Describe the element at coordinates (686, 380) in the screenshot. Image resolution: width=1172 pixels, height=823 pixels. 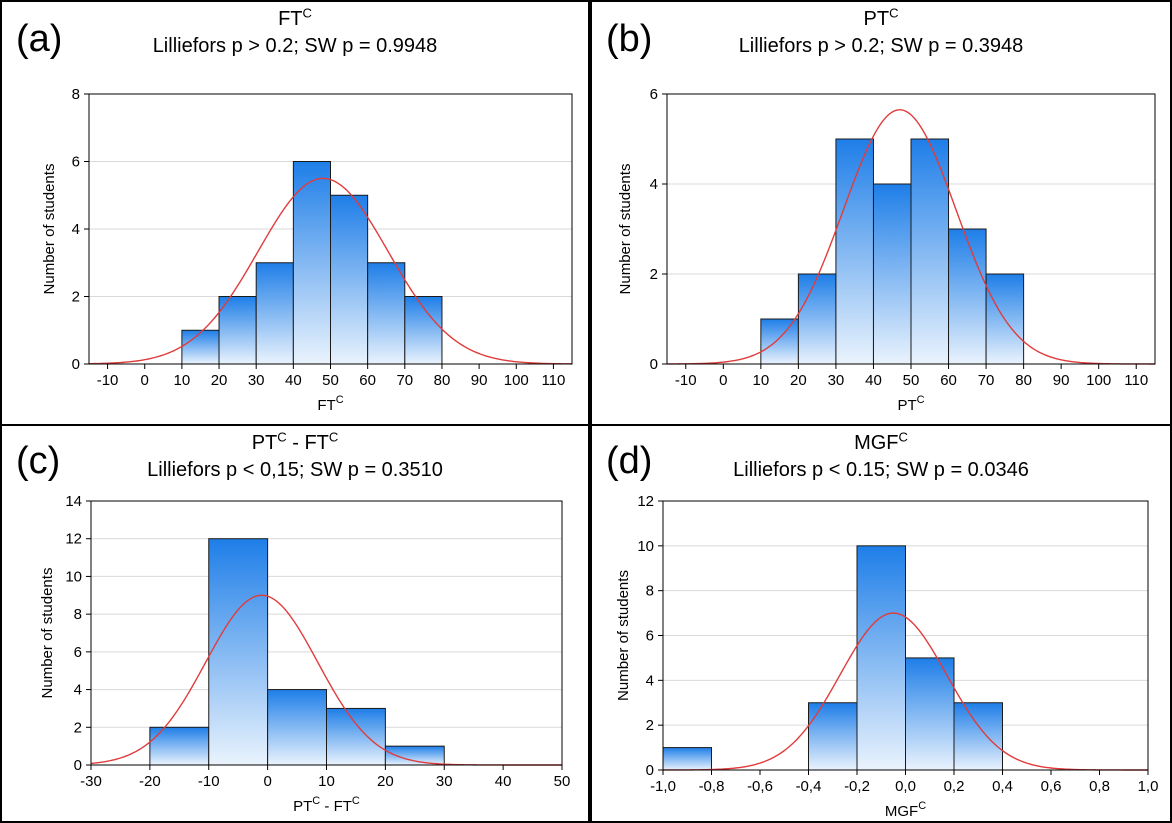
I see `x-tick-label: -10` at that location.